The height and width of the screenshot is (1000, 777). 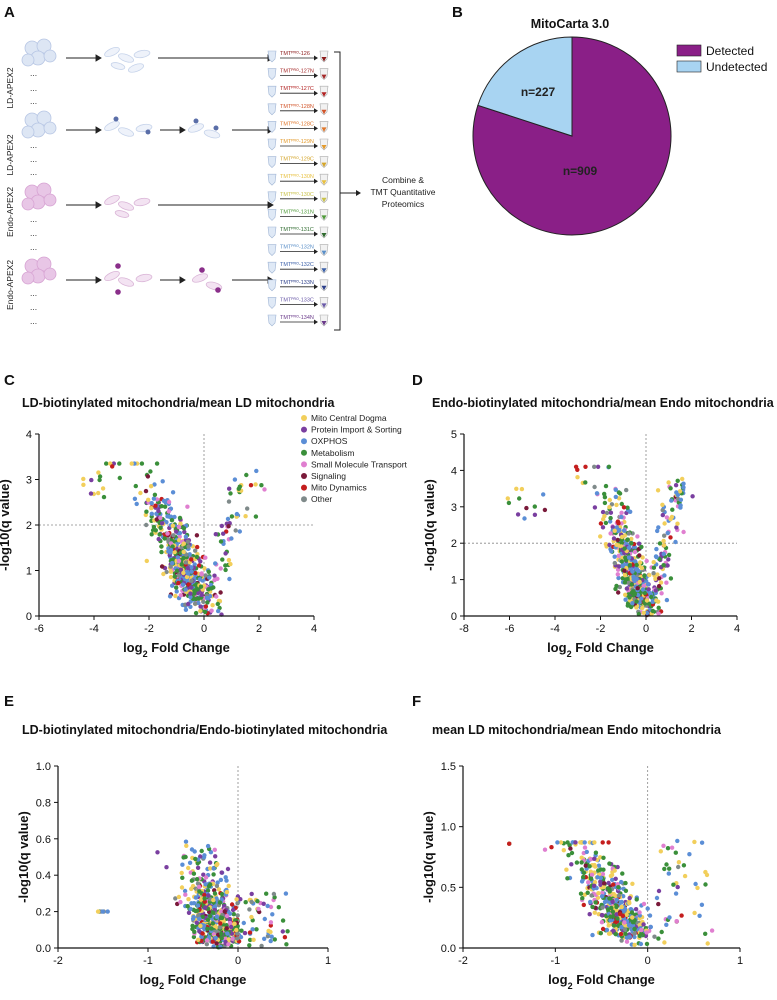 I want to click on tmt-label: TMTᴾᴿᴼ-129C, so click(x=297, y=159).